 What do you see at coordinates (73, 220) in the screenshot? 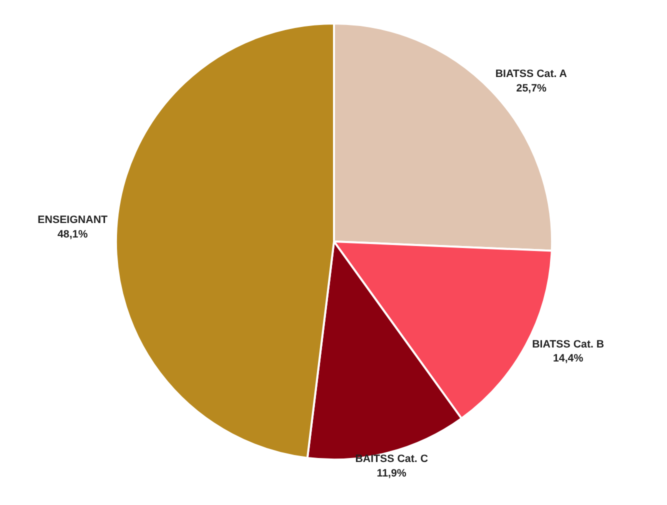
I see `slice-label: ENSEIGNANT` at bounding box center [73, 220].